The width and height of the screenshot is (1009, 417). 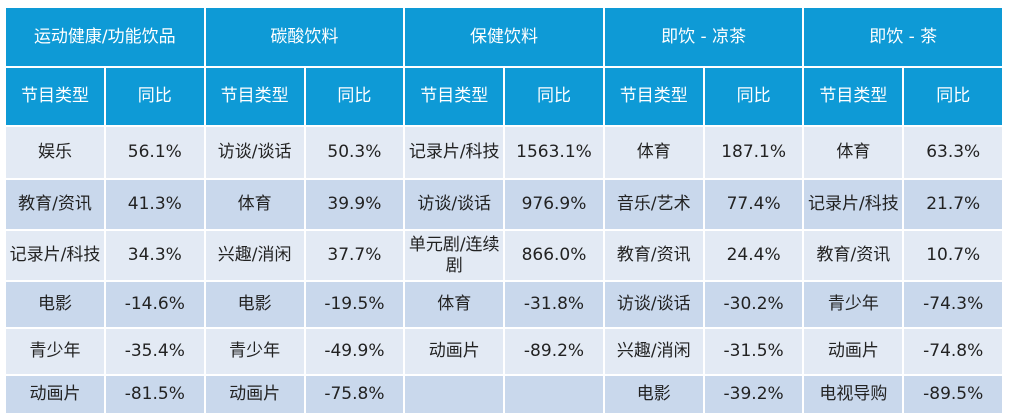 What do you see at coordinates (754, 305) in the screenshot?
I see `yoy-cell: -30.2%` at bounding box center [754, 305].